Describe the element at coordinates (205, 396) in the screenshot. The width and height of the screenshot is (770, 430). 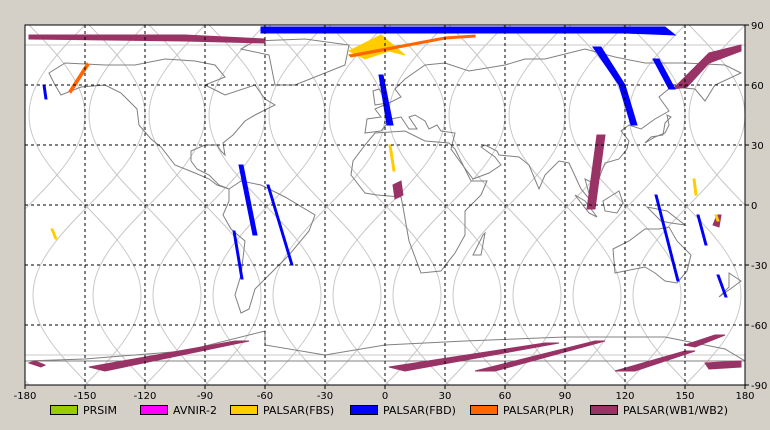
I see `x-tick-label: -90` at that location.